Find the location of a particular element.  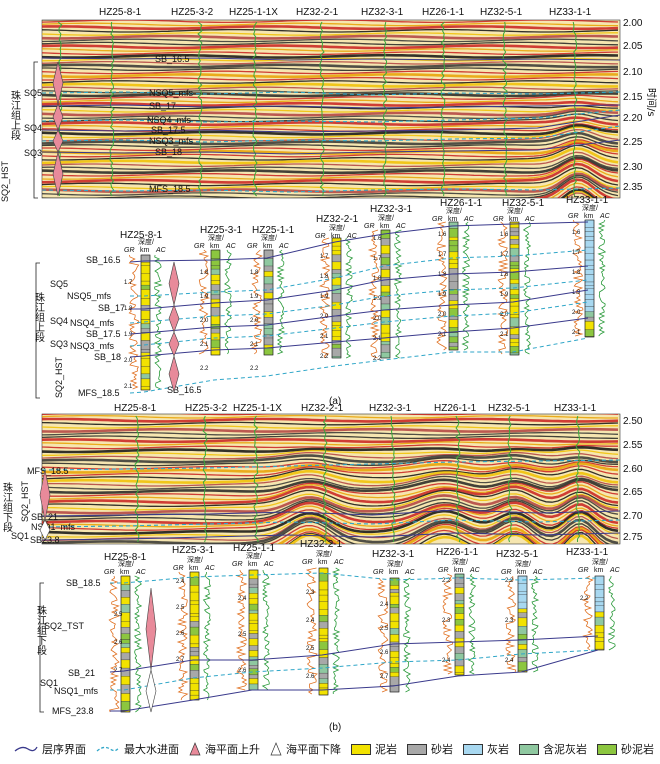

log-sequence-column-a: SQ5 SQ4 SQ3 SQ2_HST 珠江组上段 is located at coordinates (106, 330).